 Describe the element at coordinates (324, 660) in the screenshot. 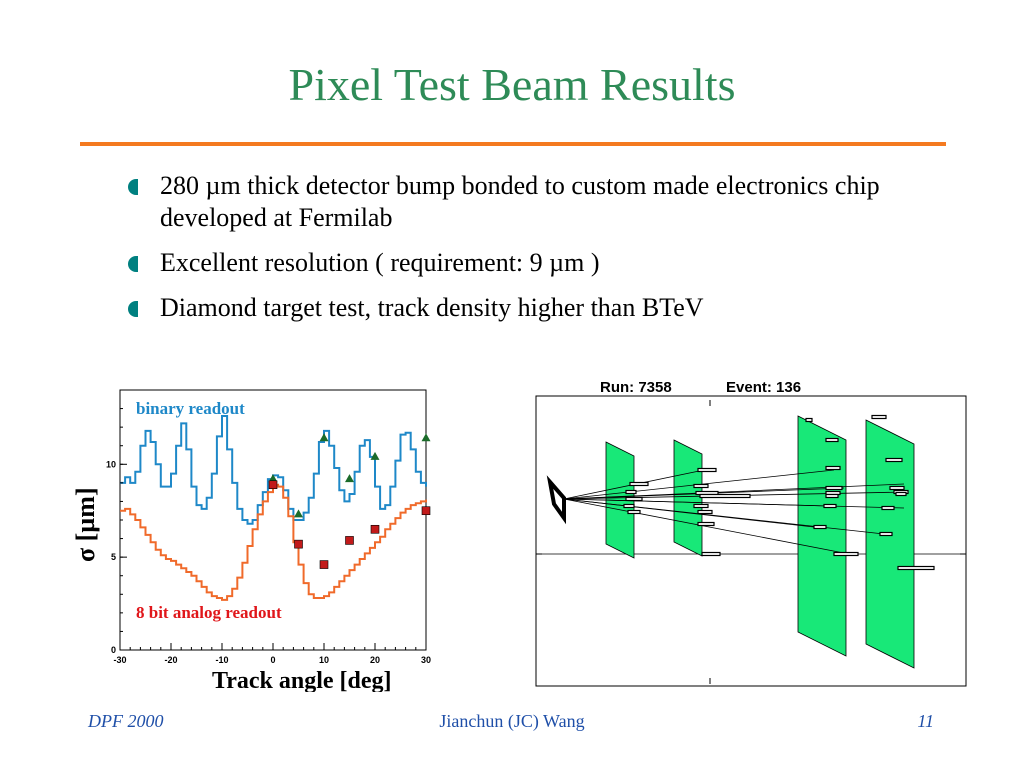

I see `x-tick-label: 10` at that location.